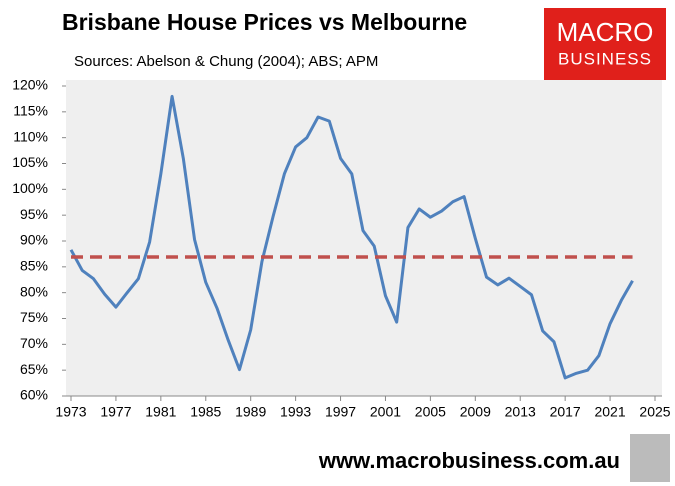 The height and width of the screenshot is (486, 675). Describe the element at coordinates (650, 458) in the screenshot. I see `logo-wolf` at that location.